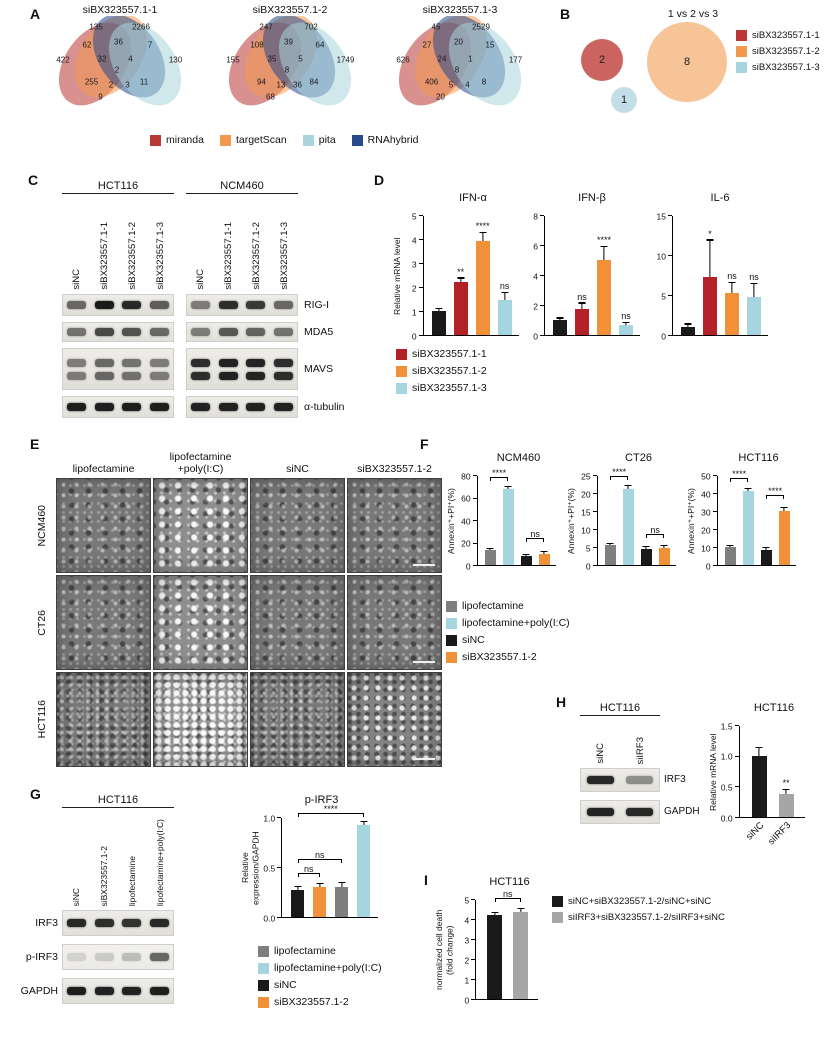  What do you see at coordinates (441, 388) in the screenshot?
I see `legend-item: siBX323557.1-3` at bounding box center [441, 388].